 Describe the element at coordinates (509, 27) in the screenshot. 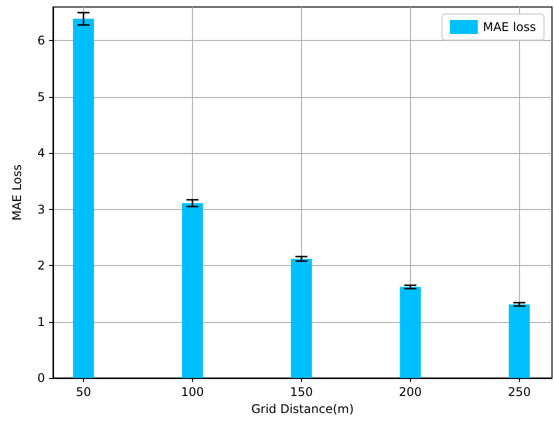

I see `legend-label: MAE loss` at that location.